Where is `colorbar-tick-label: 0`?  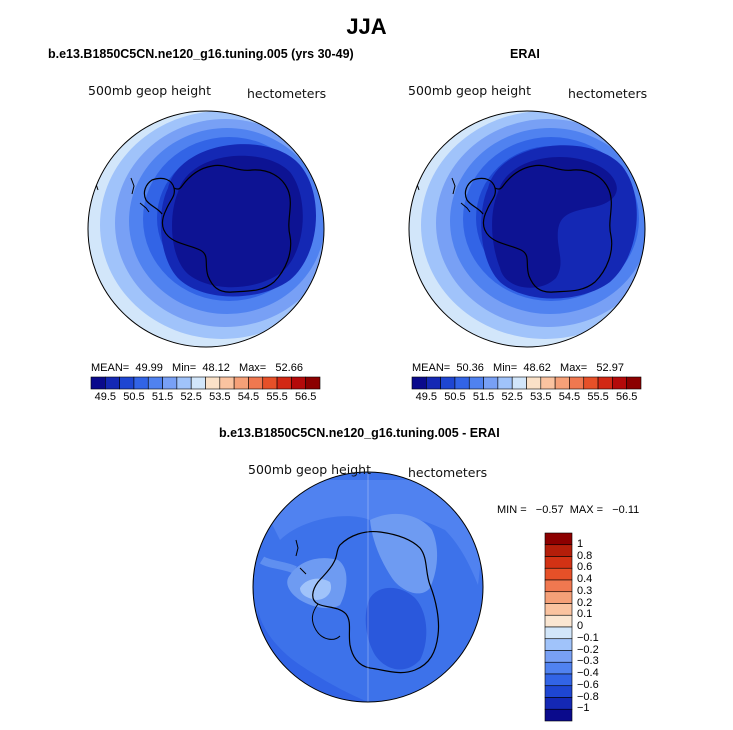 colorbar-tick-label: 0 is located at coordinates (580, 626).